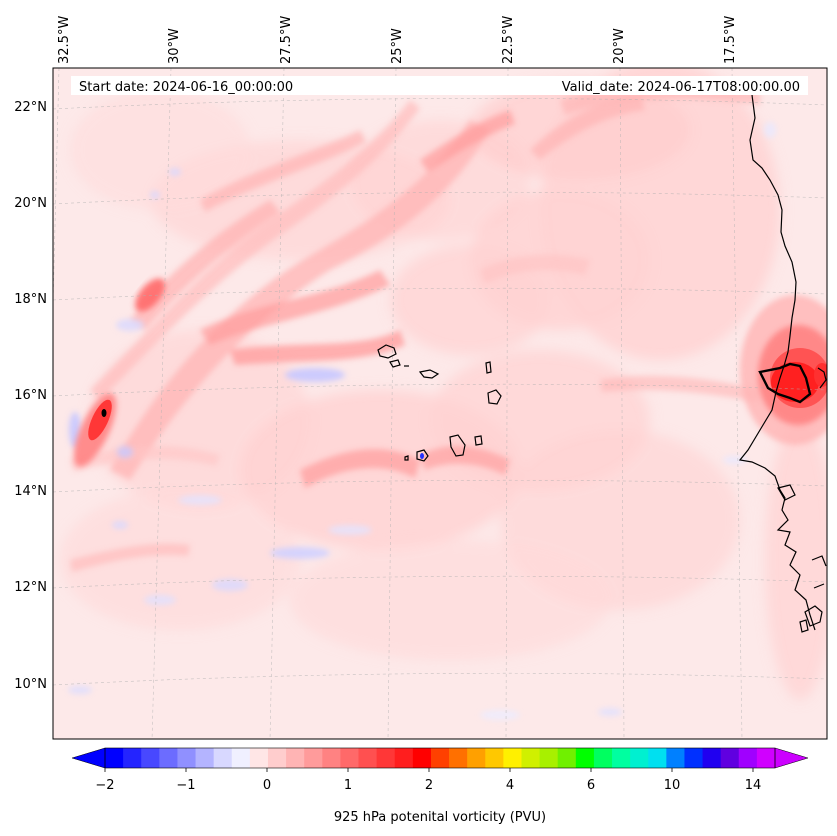 The image size is (837, 836). I want to click on coastline-far-east, so click(819, 561).